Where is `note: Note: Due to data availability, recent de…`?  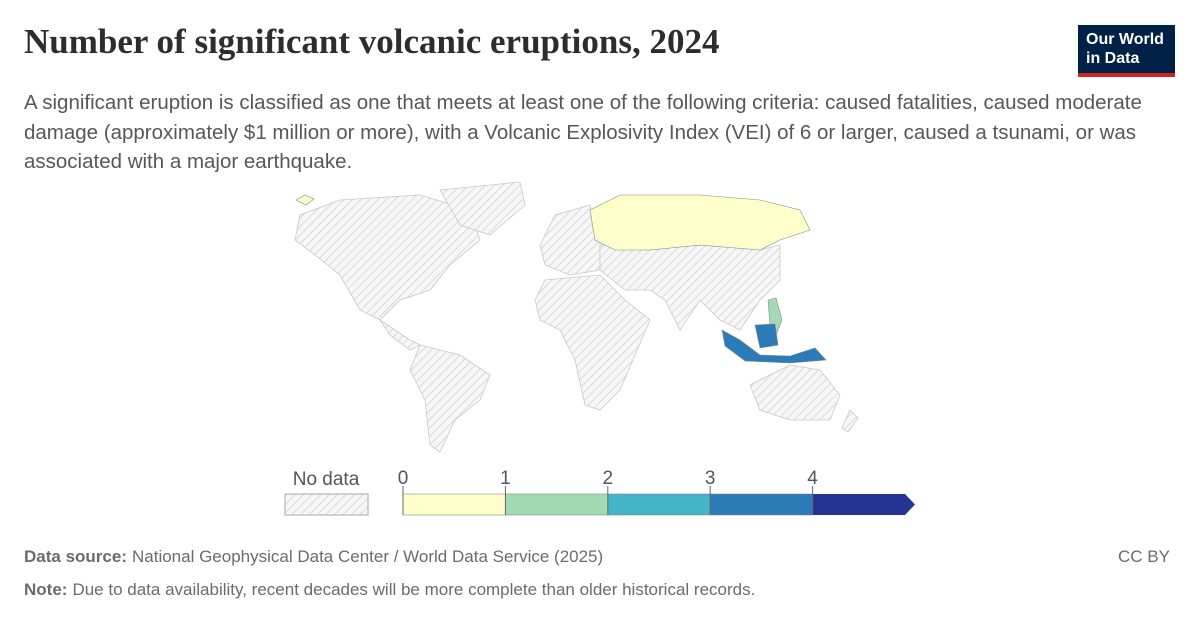
note: Note: Due to data availability, recent de… is located at coordinates (389, 590).